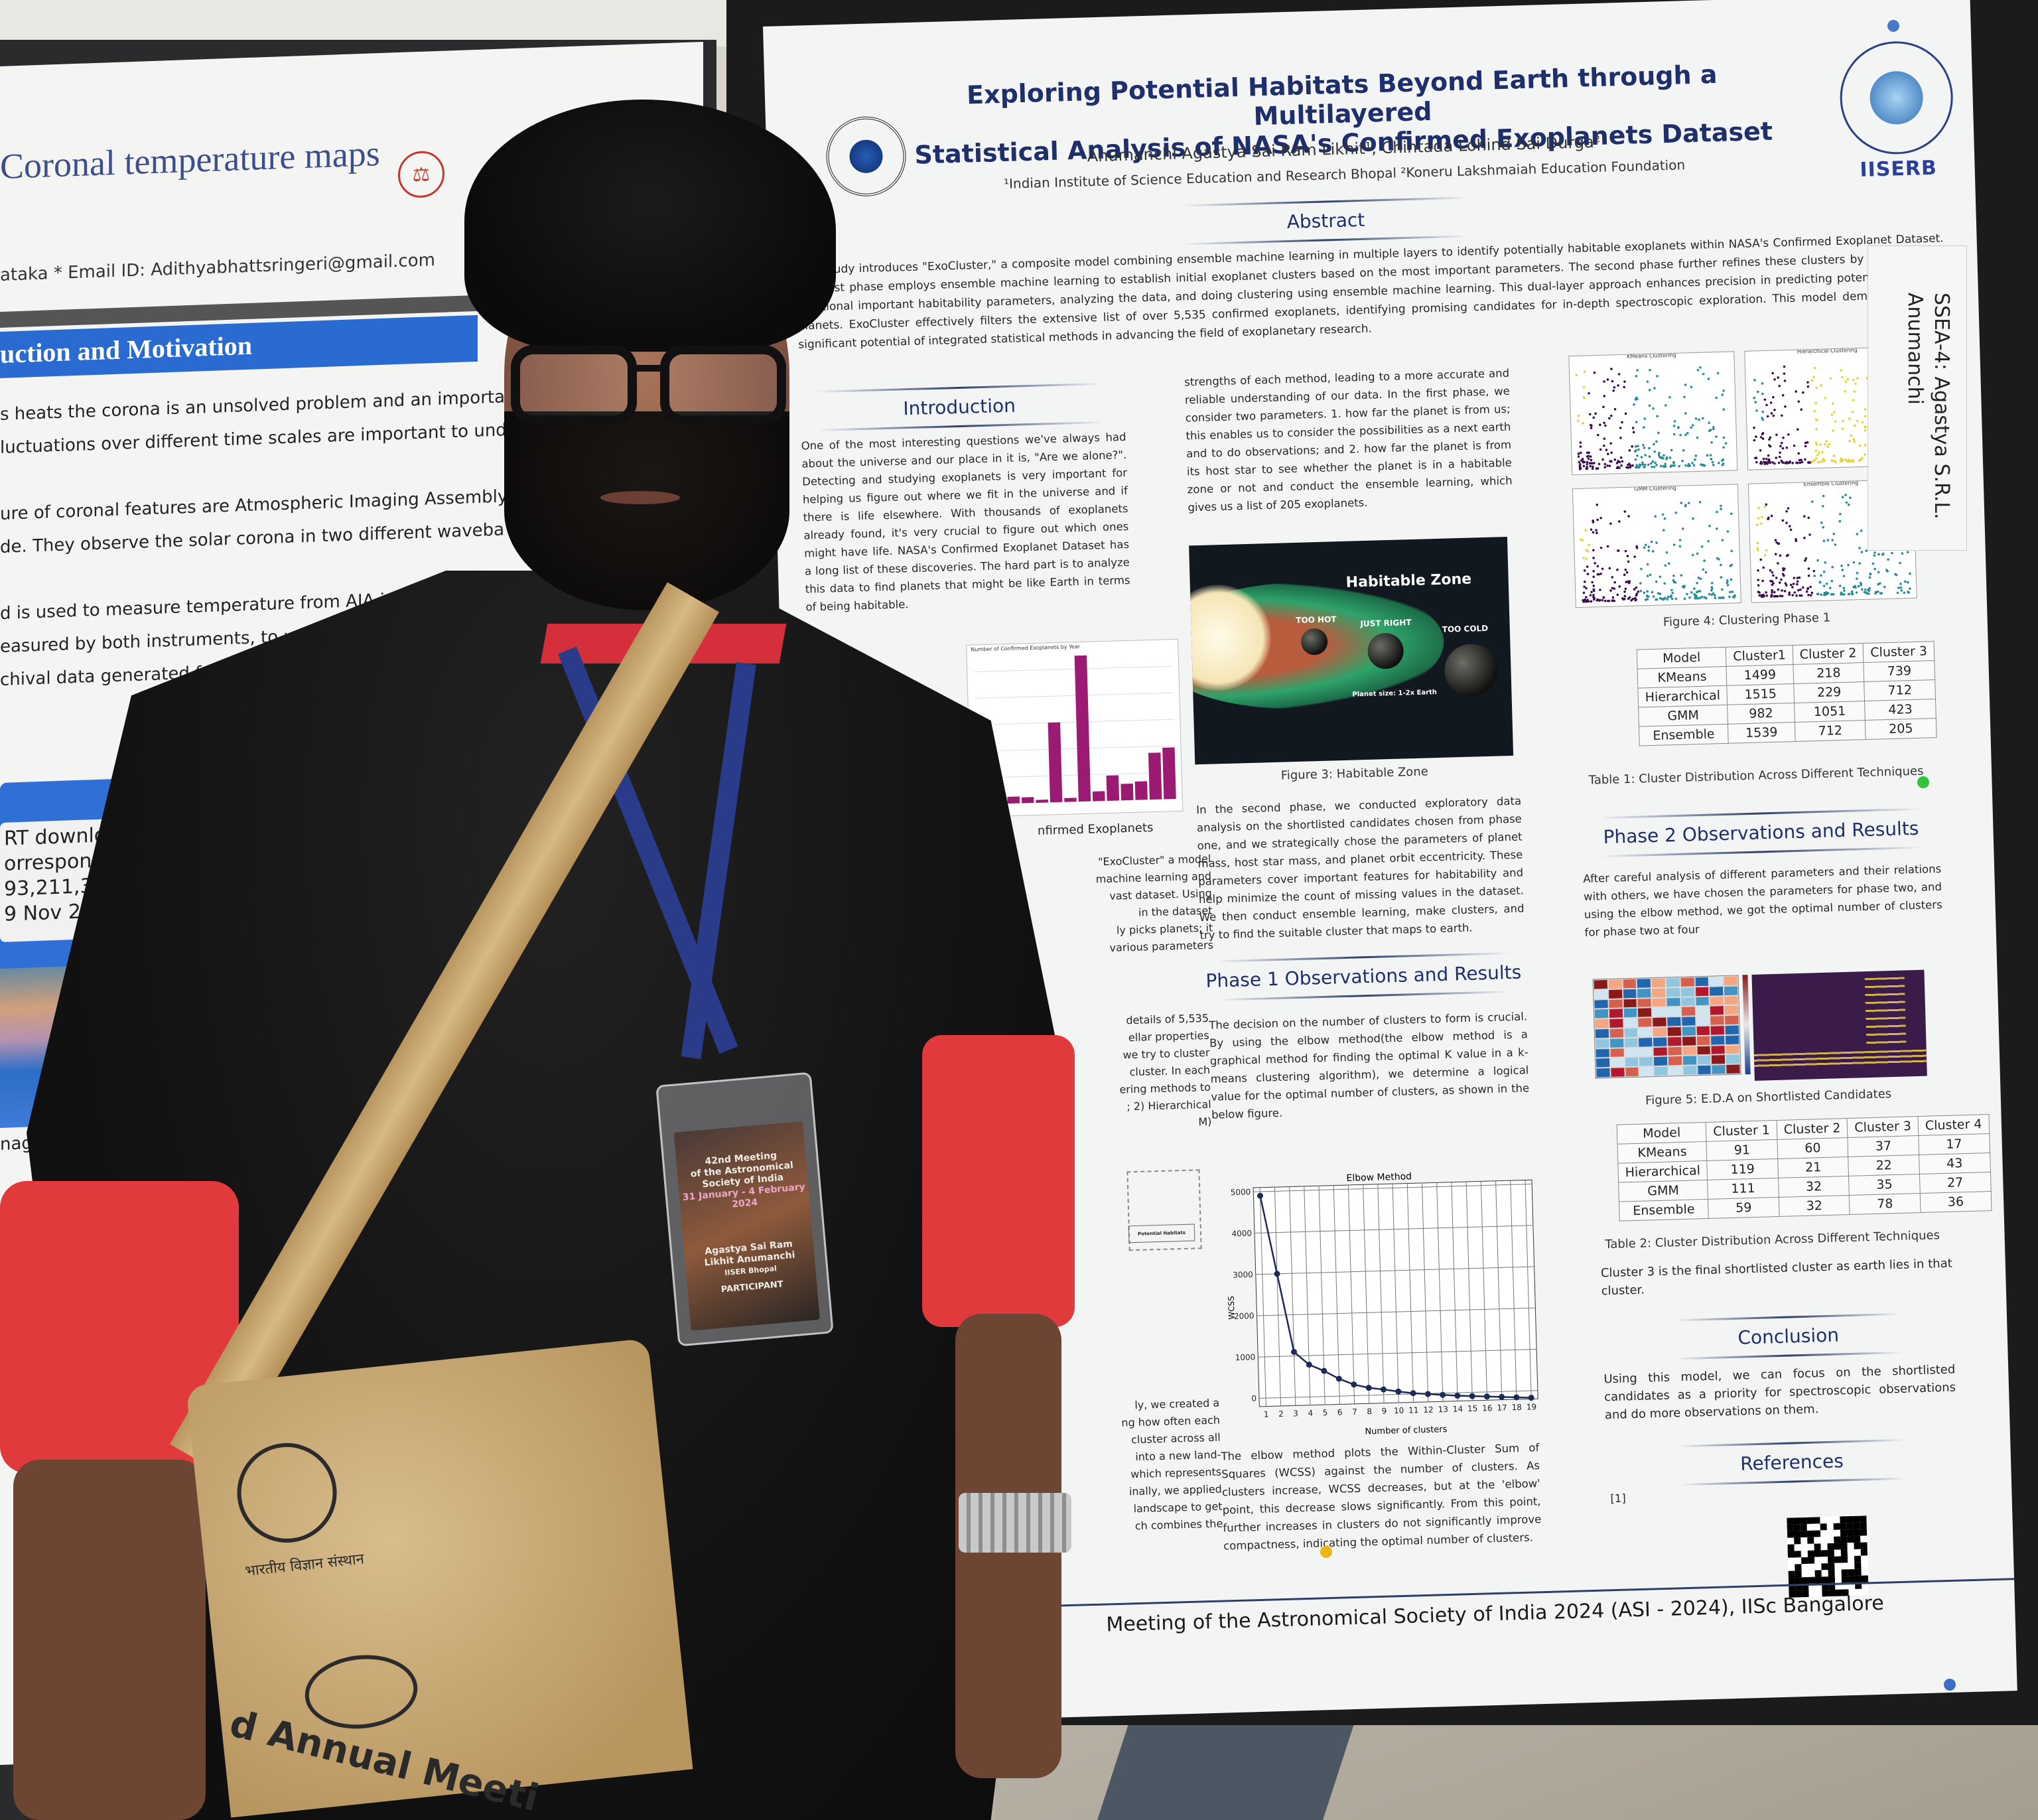 The height and width of the screenshot is (1820, 2038). I want to click on table-cell: KMeans, so click(1663, 1152).